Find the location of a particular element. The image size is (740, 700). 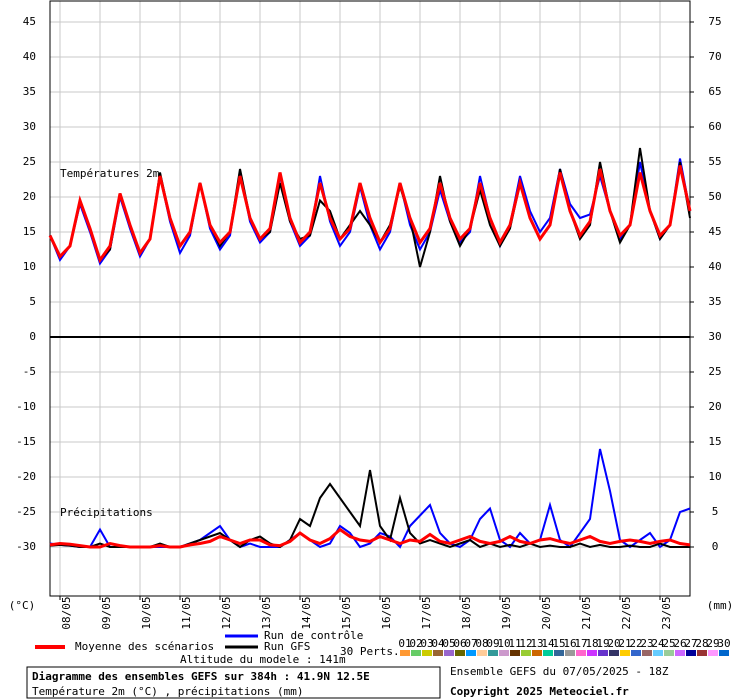

x-tick-label: 22/05 is located at coordinates (626, 612).